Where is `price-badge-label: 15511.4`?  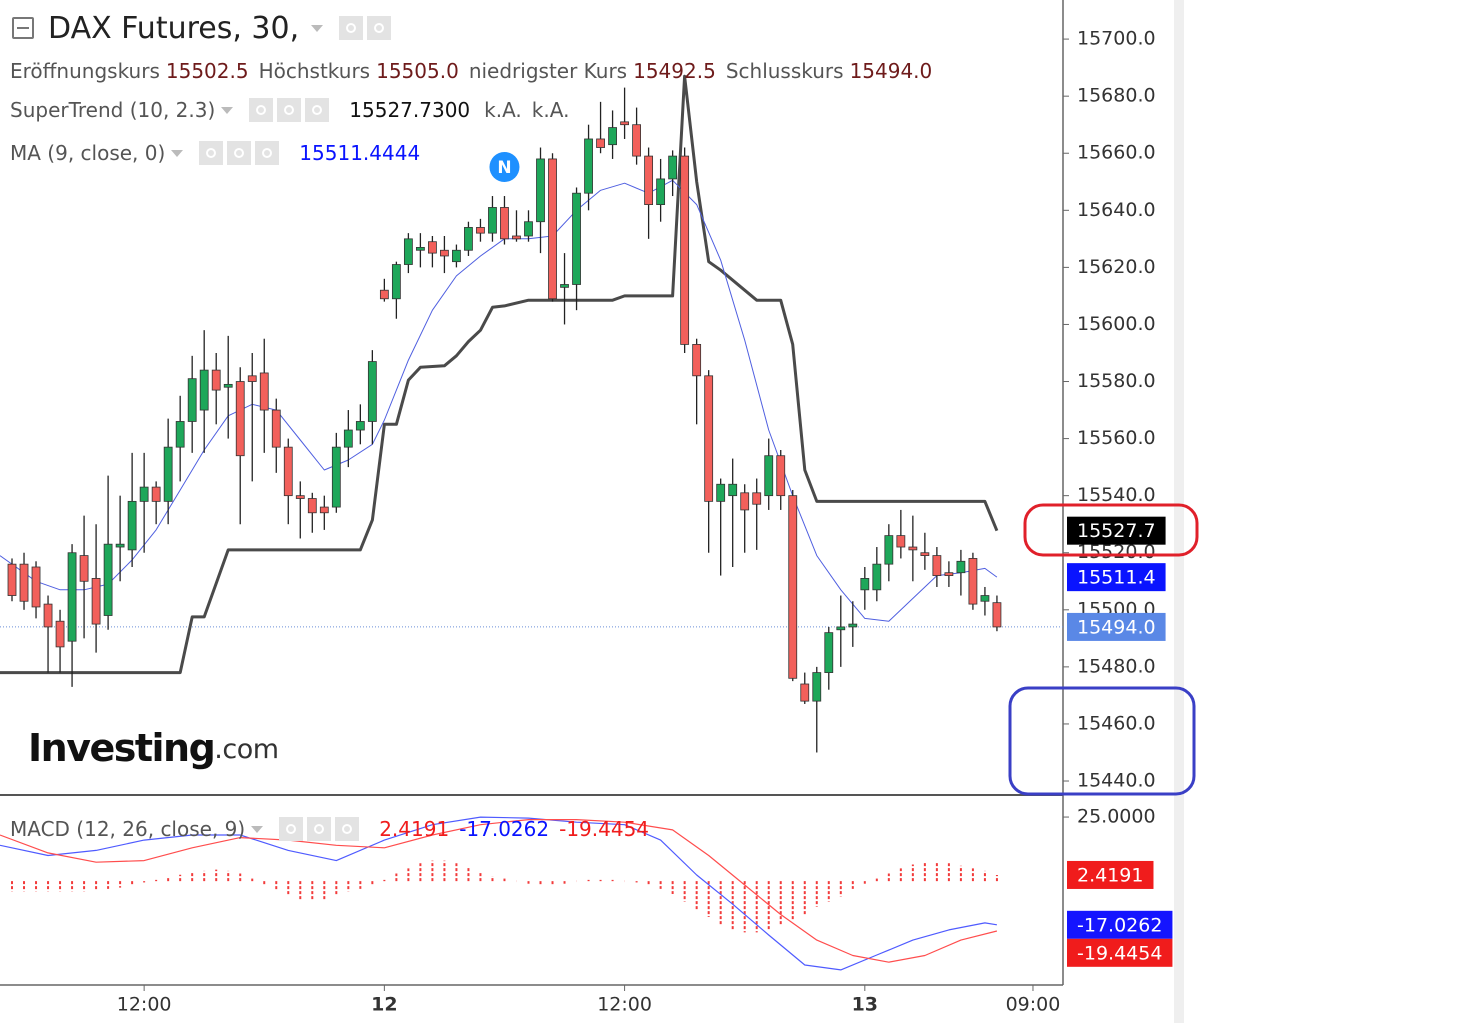 price-badge-label: 15511.4 is located at coordinates (1116, 578).